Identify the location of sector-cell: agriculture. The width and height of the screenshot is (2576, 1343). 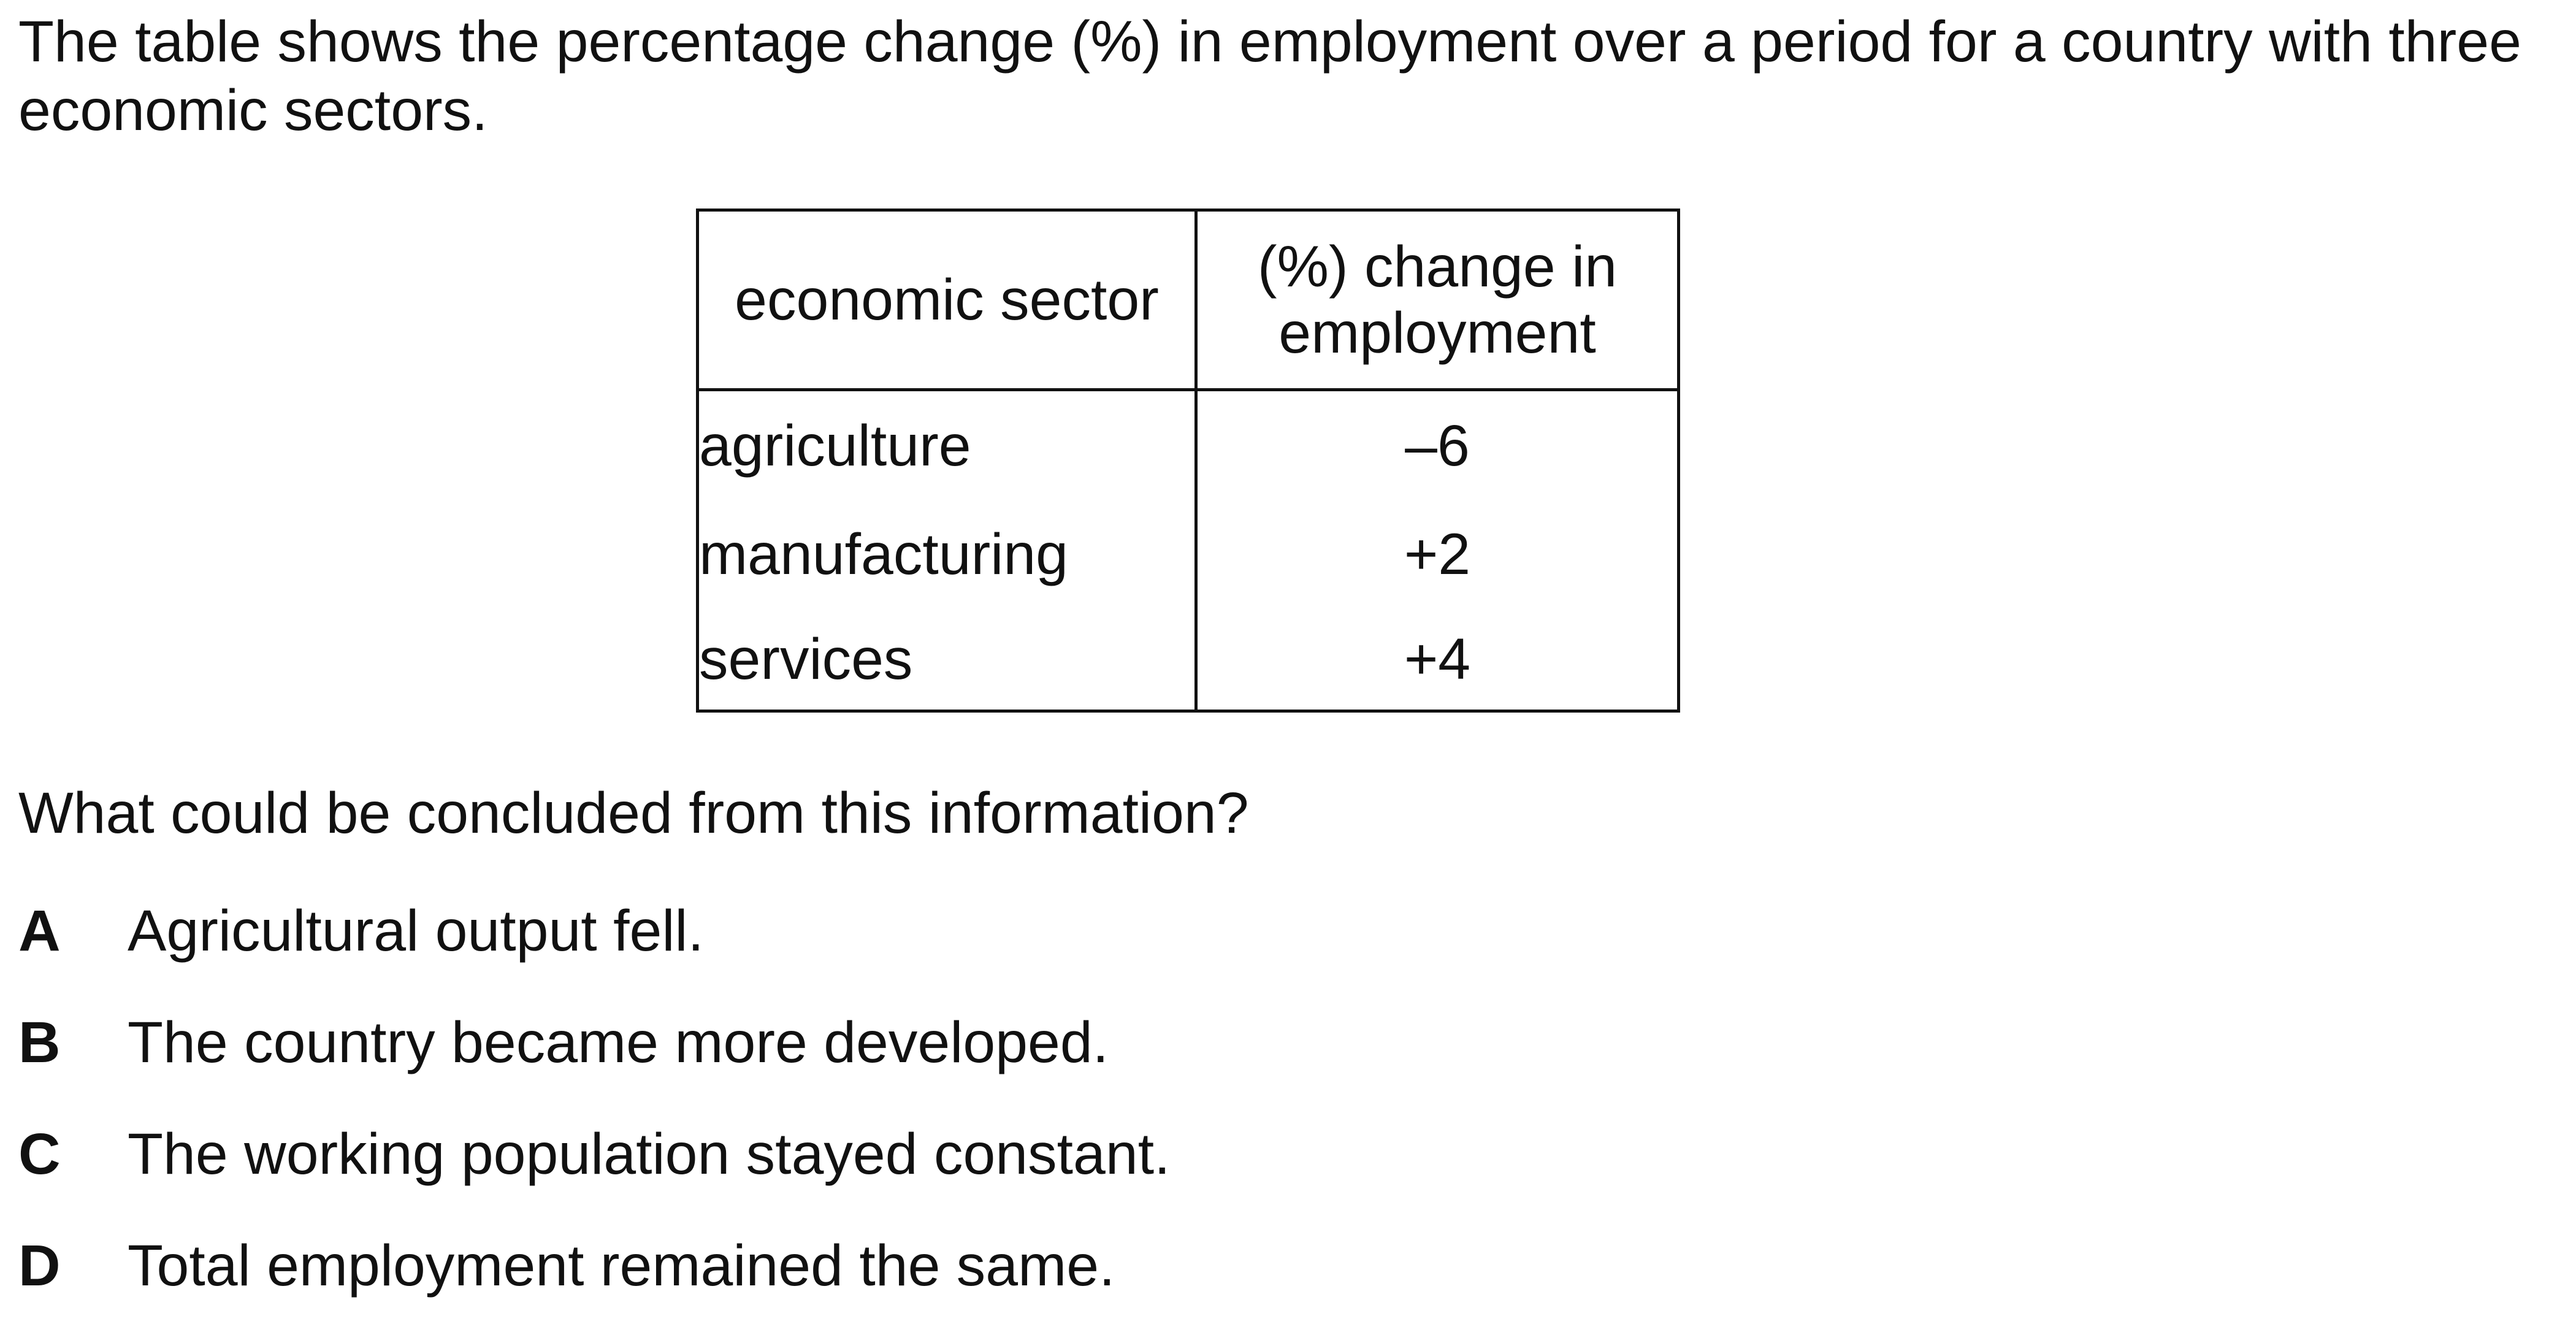
(947, 444).